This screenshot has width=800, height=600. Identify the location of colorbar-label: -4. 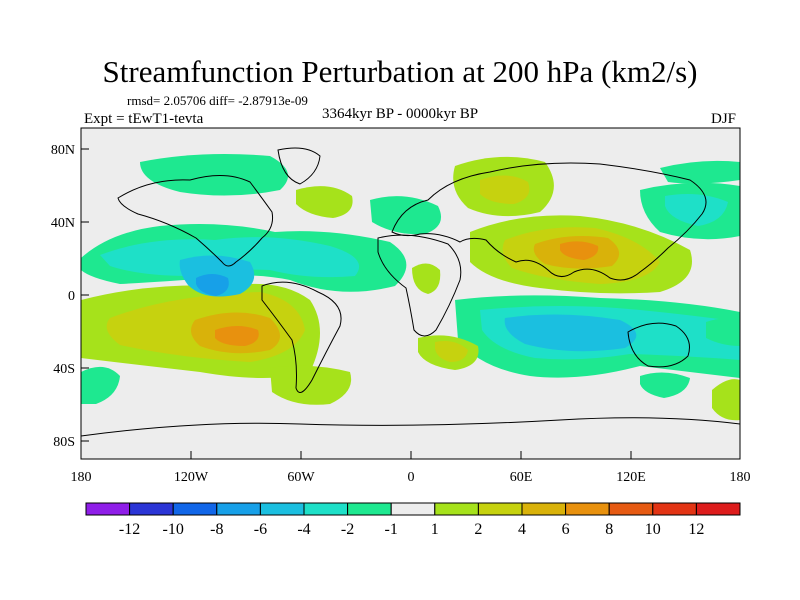
(303, 529).